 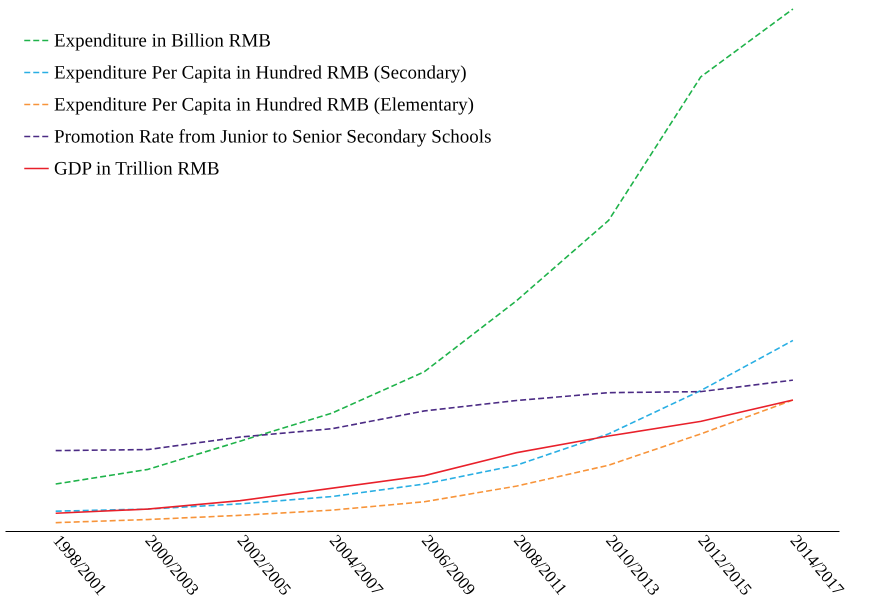 I want to click on legend-label: Expenditure Per Capita in Hundred RMB (Secondary), so click(x=260, y=73).